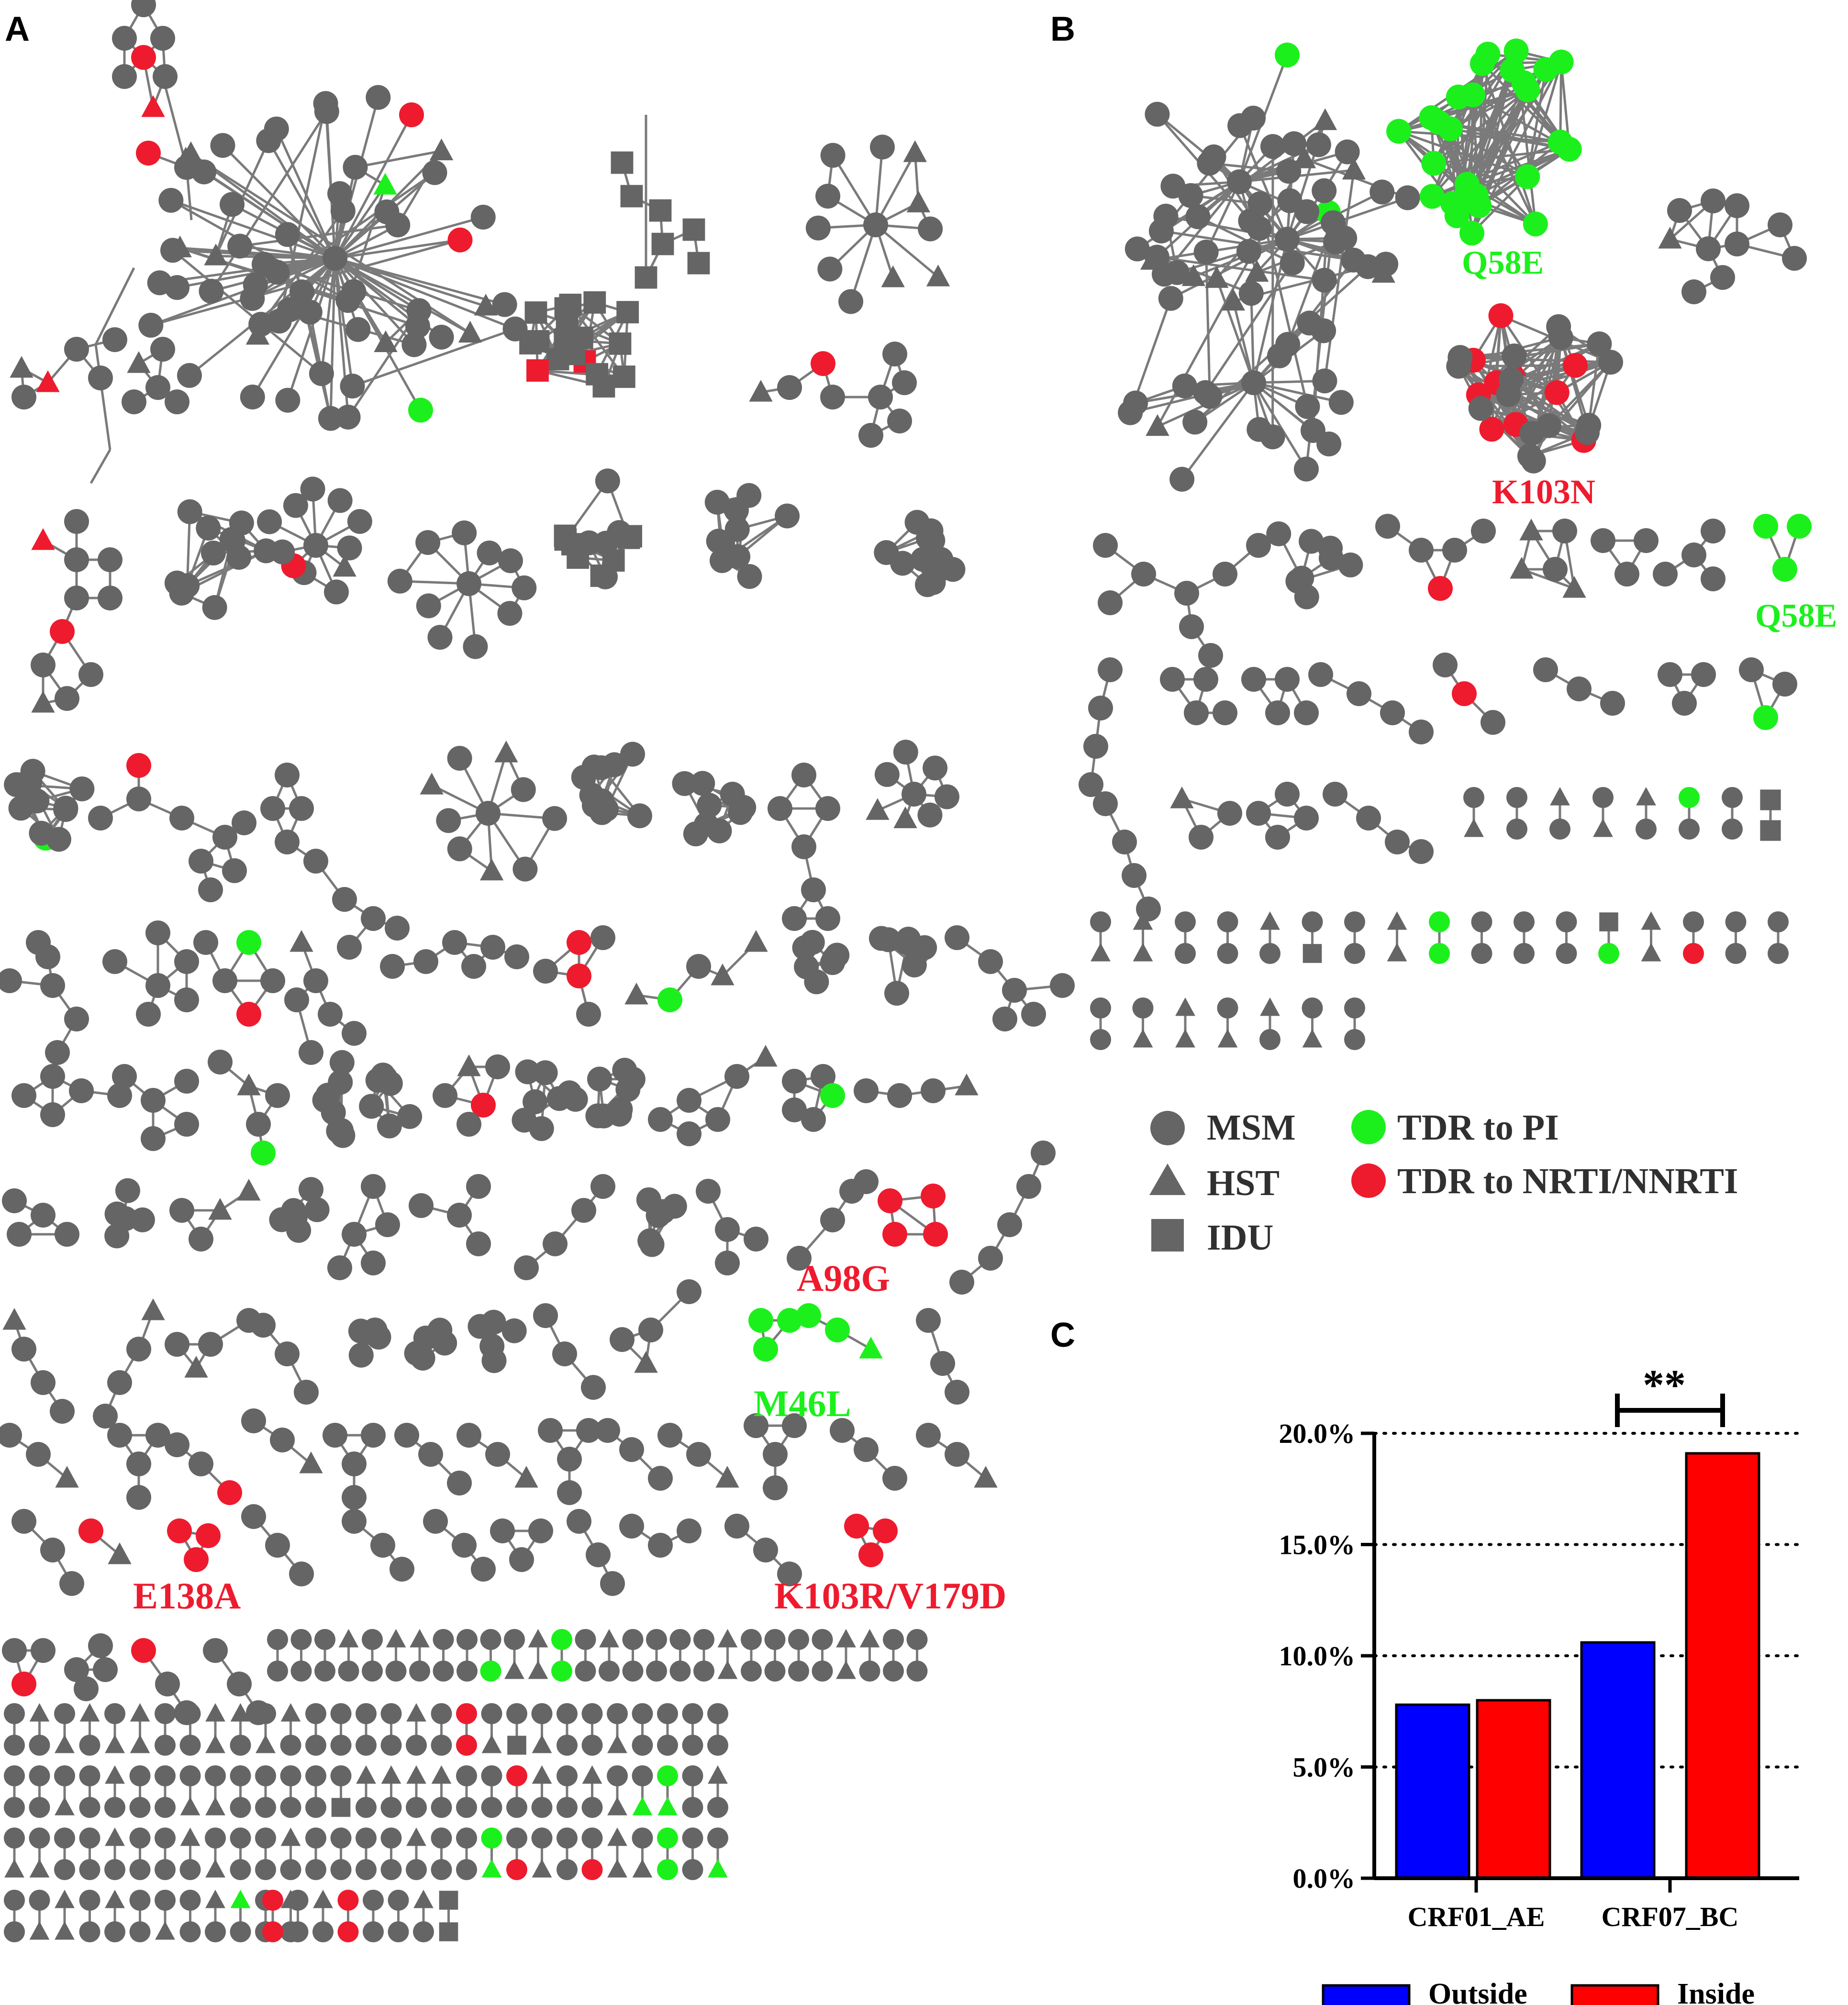 The width and height of the screenshot is (1848, 2005). What do you see at coordinates (1367, 1995) in the screenshot?
I see `legend-outside-swatch` at bounding box center [1367, 1995].